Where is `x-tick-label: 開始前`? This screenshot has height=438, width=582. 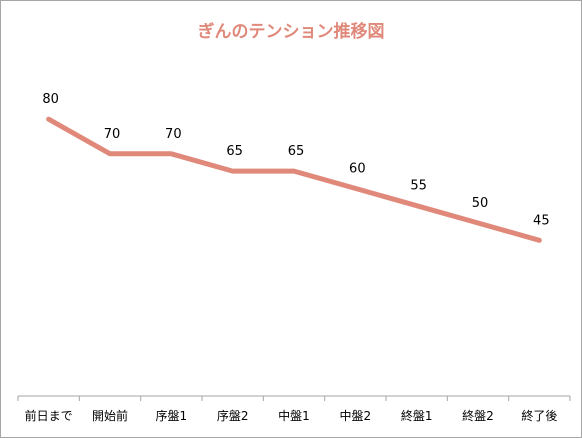
x-tick-label: 開始前 is located at coordinates (110, 415).